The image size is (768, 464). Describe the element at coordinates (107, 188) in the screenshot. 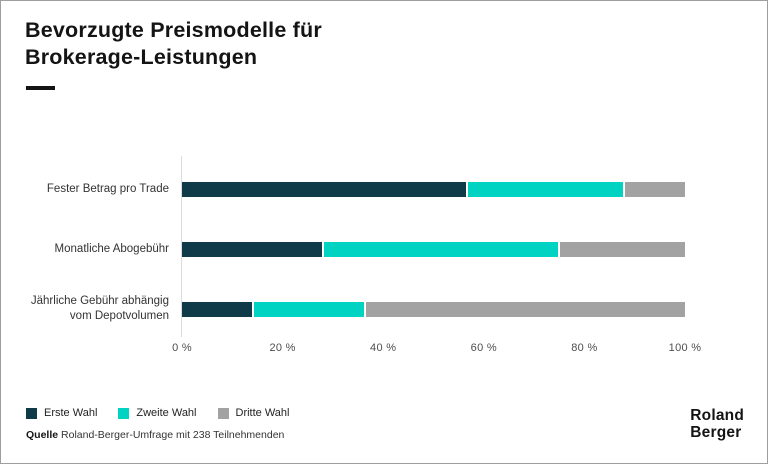

I see `category-label: Fester Betrag pro Trade` at that location.